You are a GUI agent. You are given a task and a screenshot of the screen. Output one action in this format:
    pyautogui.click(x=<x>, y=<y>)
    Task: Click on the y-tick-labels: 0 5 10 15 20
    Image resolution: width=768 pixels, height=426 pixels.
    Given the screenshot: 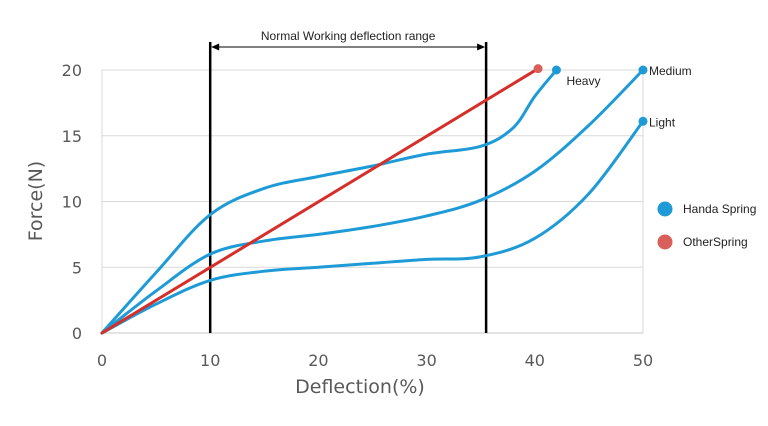 What is the action you would take?
    pyautogui.click(x=72, y=202)
    